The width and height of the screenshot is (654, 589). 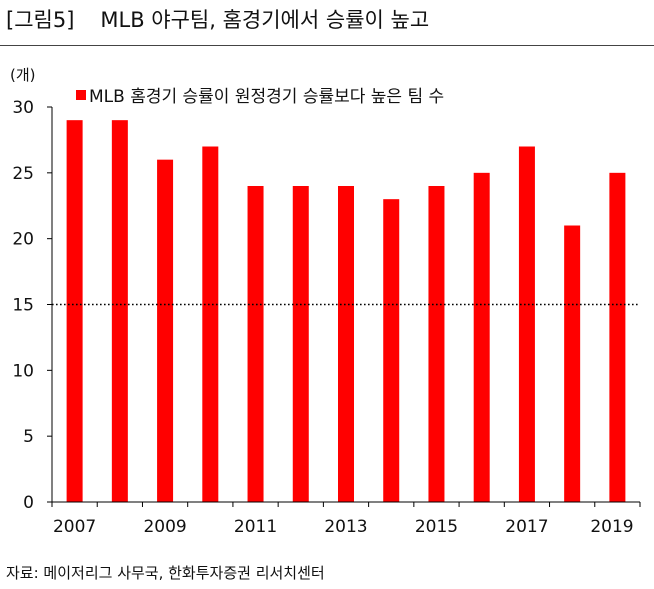 I want to click on figure-title: [그림5] MLB 야구팀, 홈경기에서 승률이 높고, so click(x=217, y=19).